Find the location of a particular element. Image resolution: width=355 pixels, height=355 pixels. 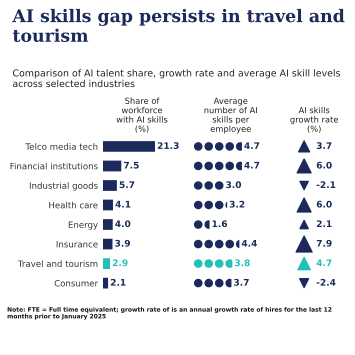

text: Comparison of AI talent share, growth rate and average AI skill levels across selected industries is located at coordinates (176, 78).